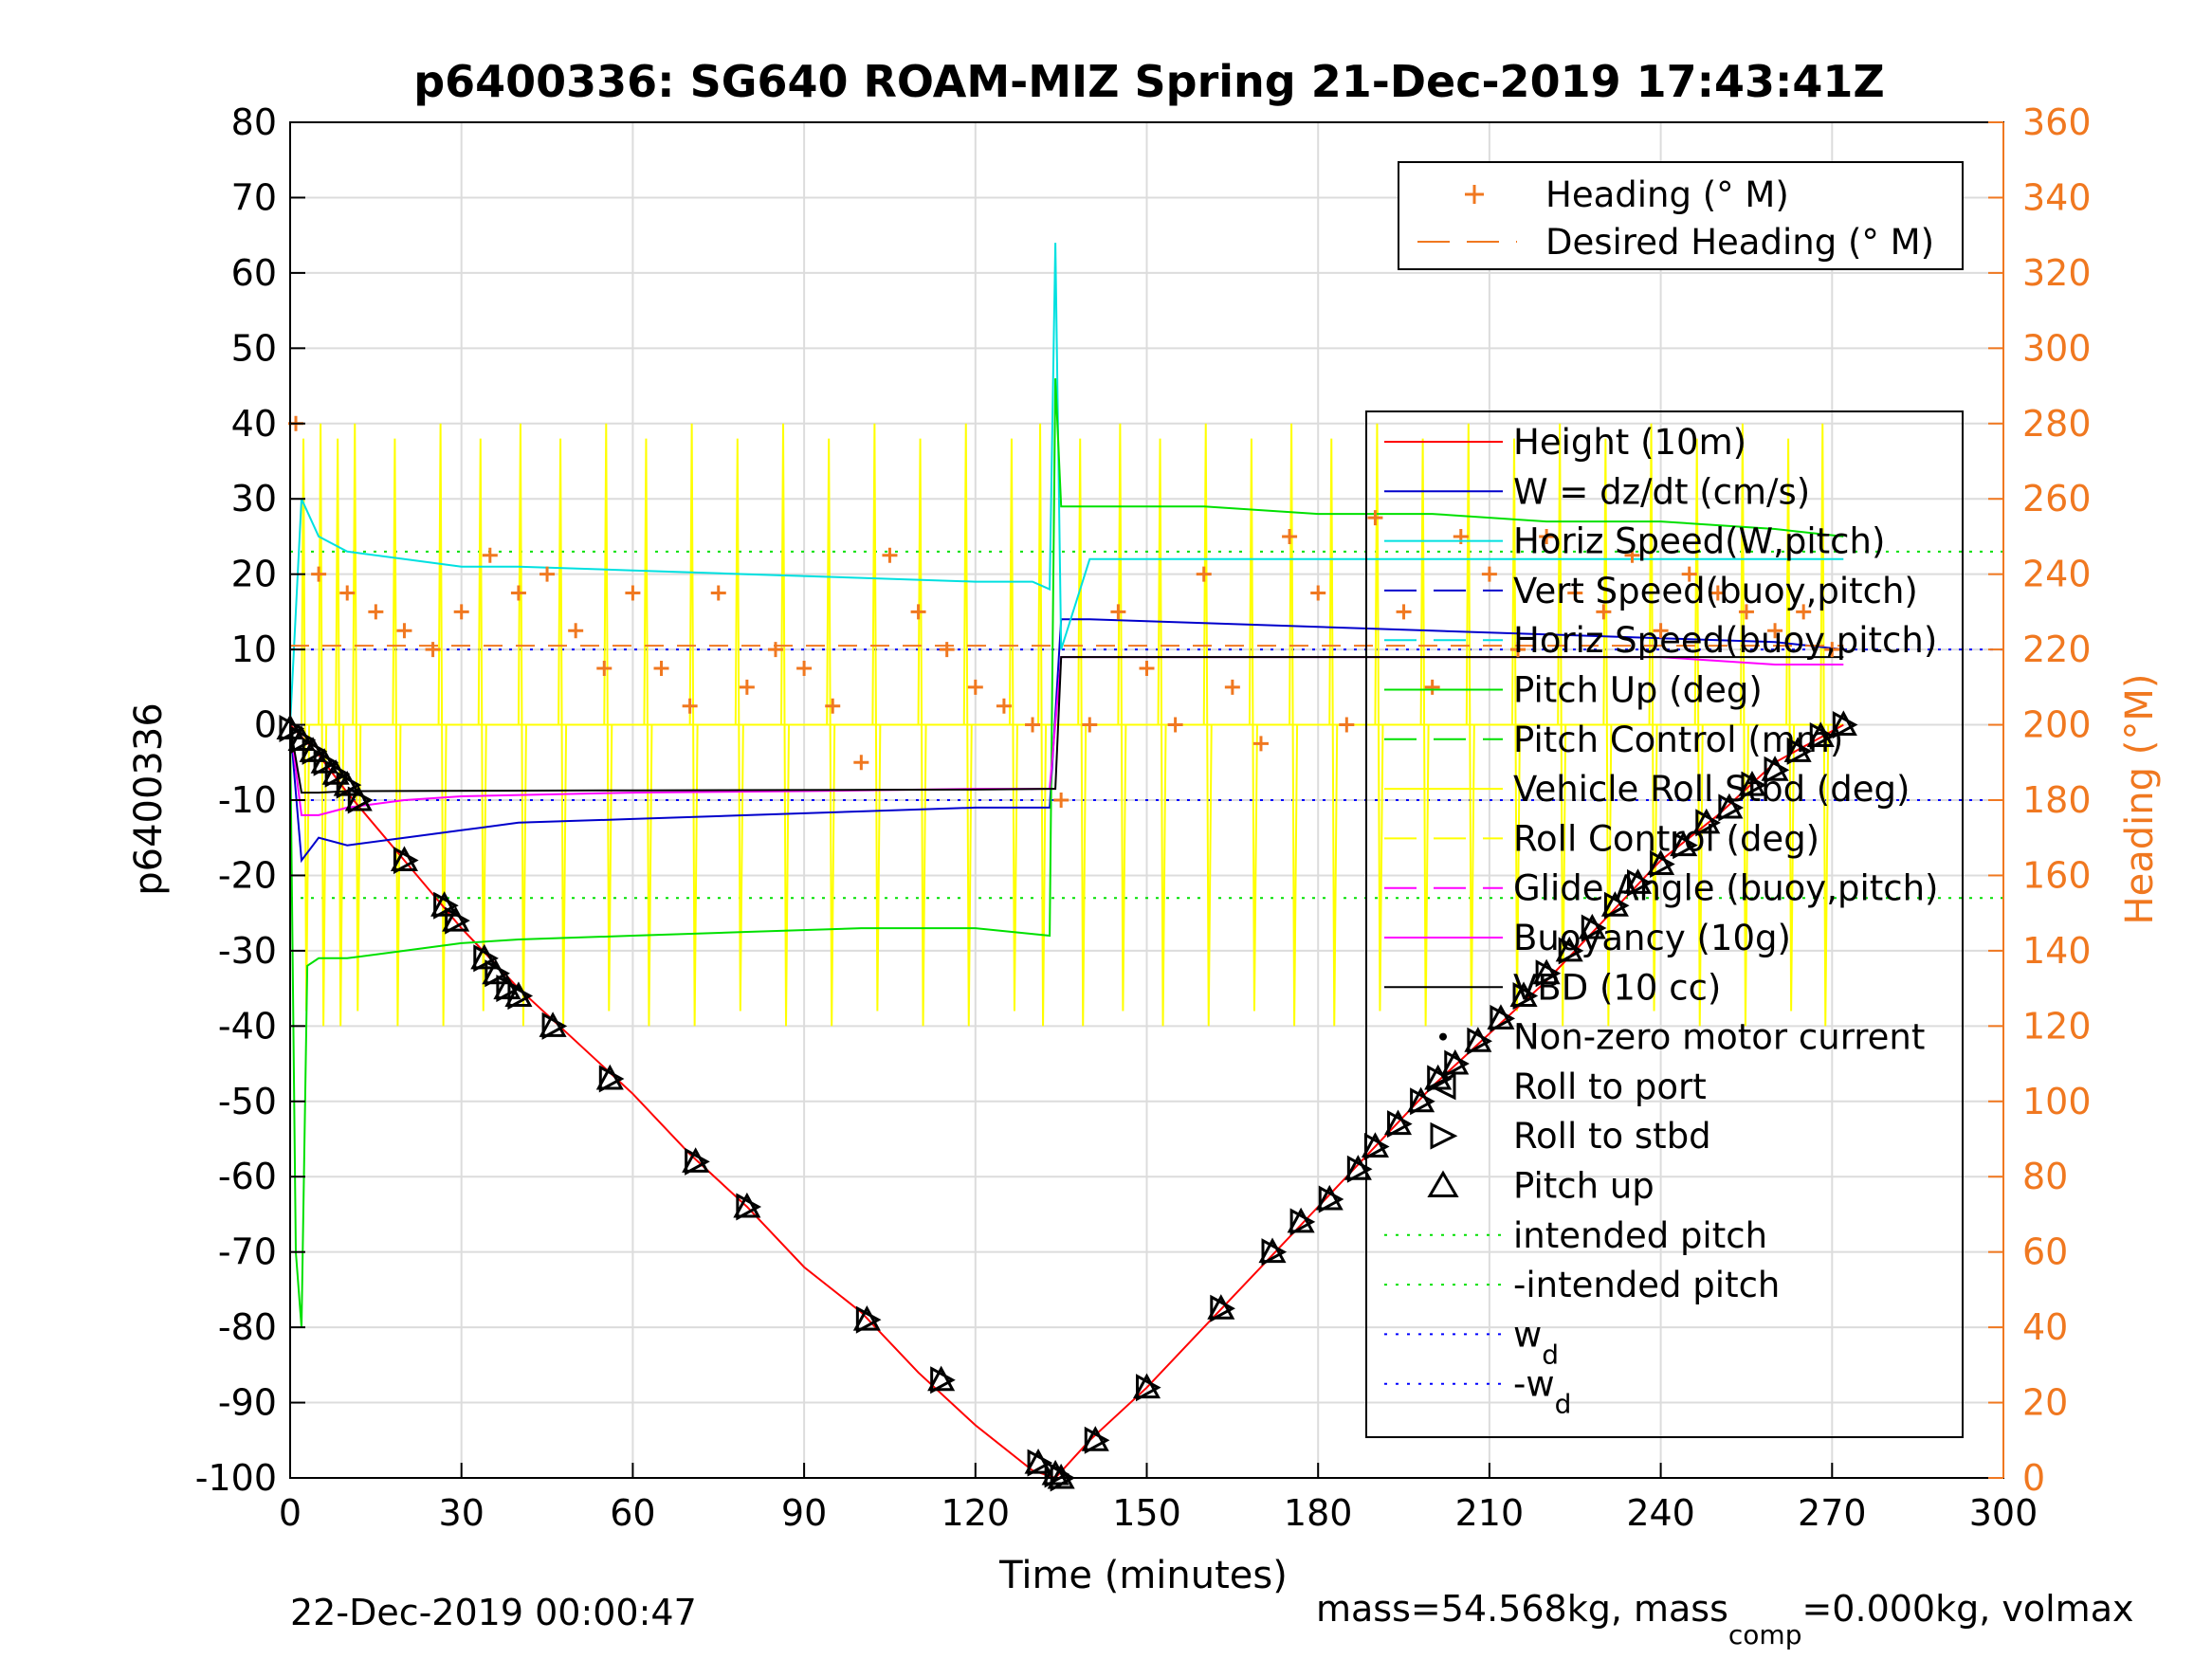  I want to click on legend-label-text: Horiz Speed(W,pitch), so click(1699, 541).